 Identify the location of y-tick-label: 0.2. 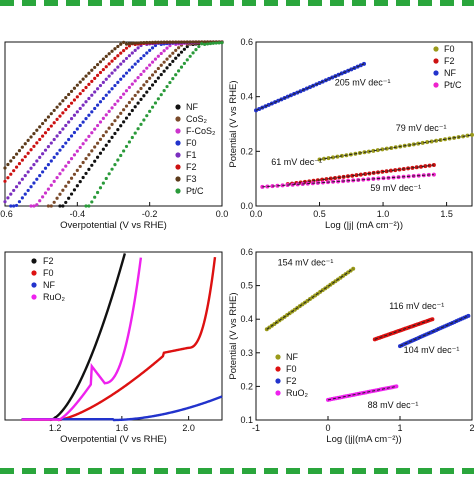
(246, 151).